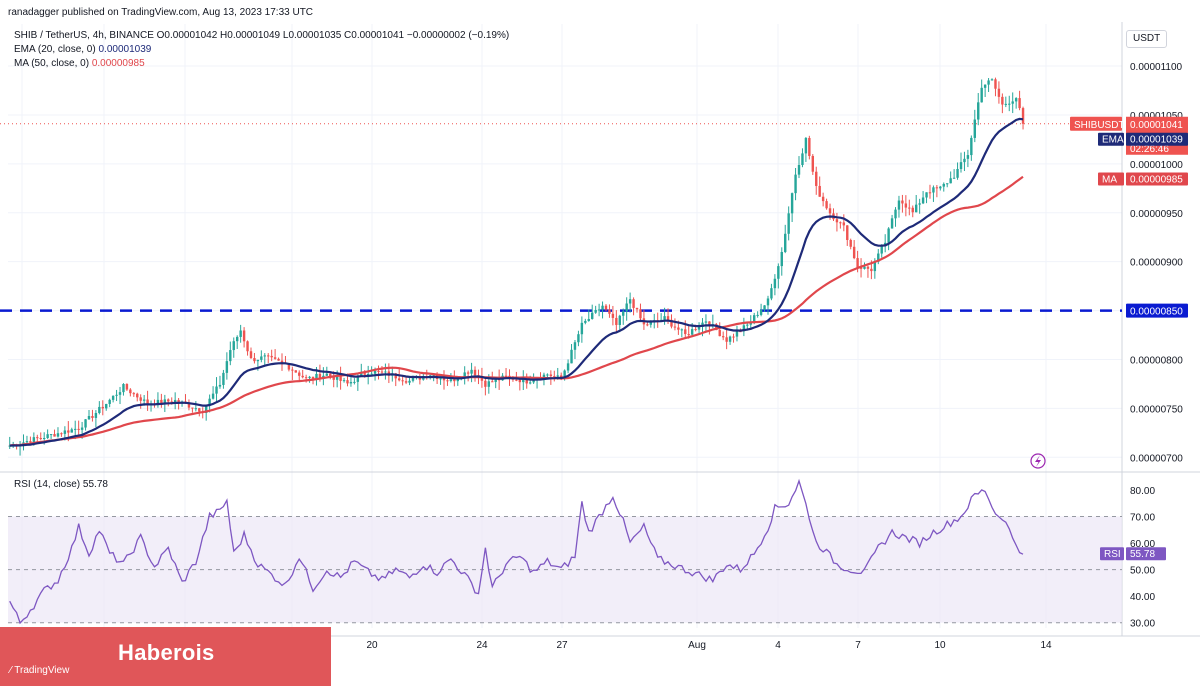  I want to click on rsi-legend: RSI (14, close) 55.78, so click(61, 485).